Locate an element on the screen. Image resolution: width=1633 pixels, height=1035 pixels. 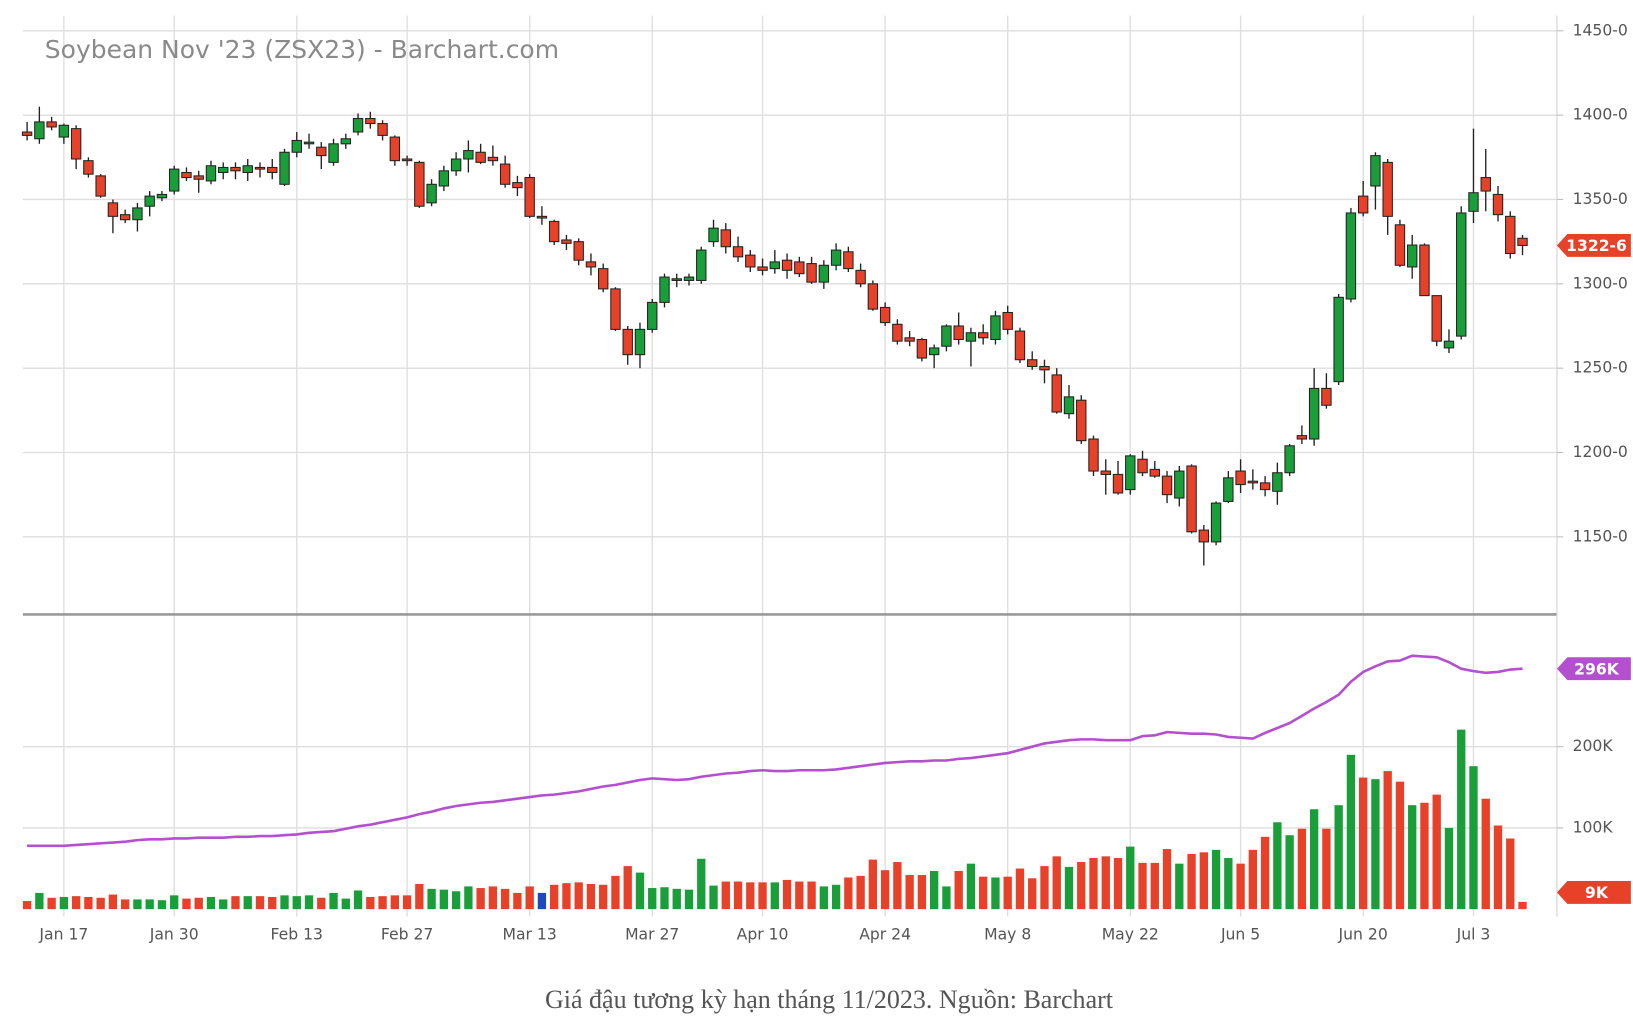
y-tick-label: 1250-0 is located at coordinates (1600, 368).